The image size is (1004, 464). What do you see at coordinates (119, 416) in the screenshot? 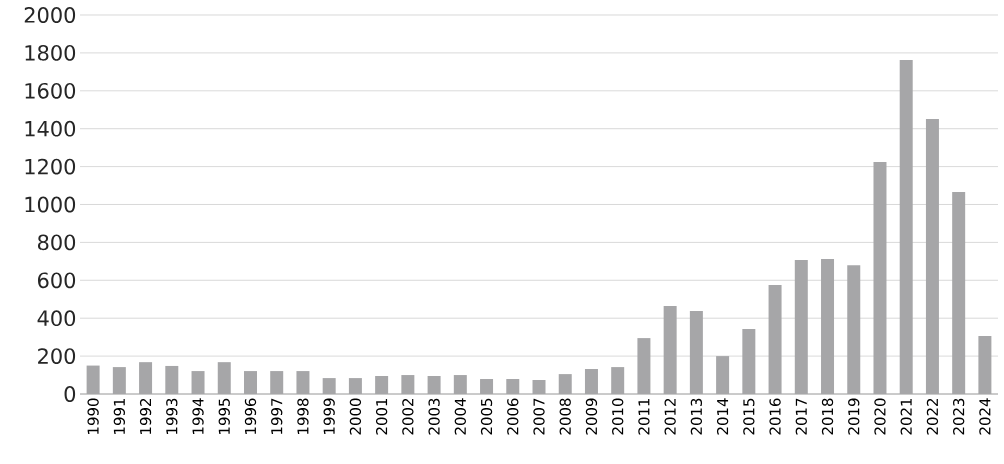
I see `x-tick-label: 1991` at bounding box center [119, 416].